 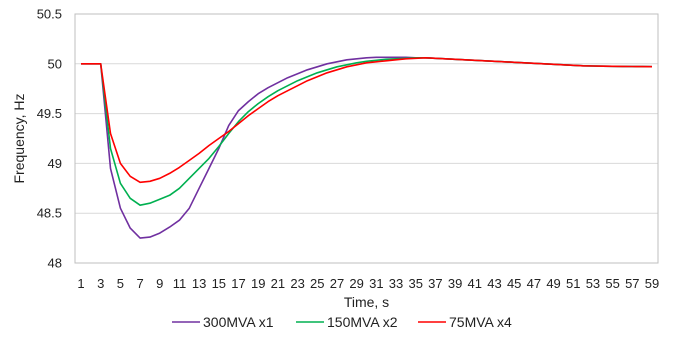 What do you see at coordinates (494, 283) in the screenshot?
I see `x-tick-label-21: 43` at bounding box center [494, 283].